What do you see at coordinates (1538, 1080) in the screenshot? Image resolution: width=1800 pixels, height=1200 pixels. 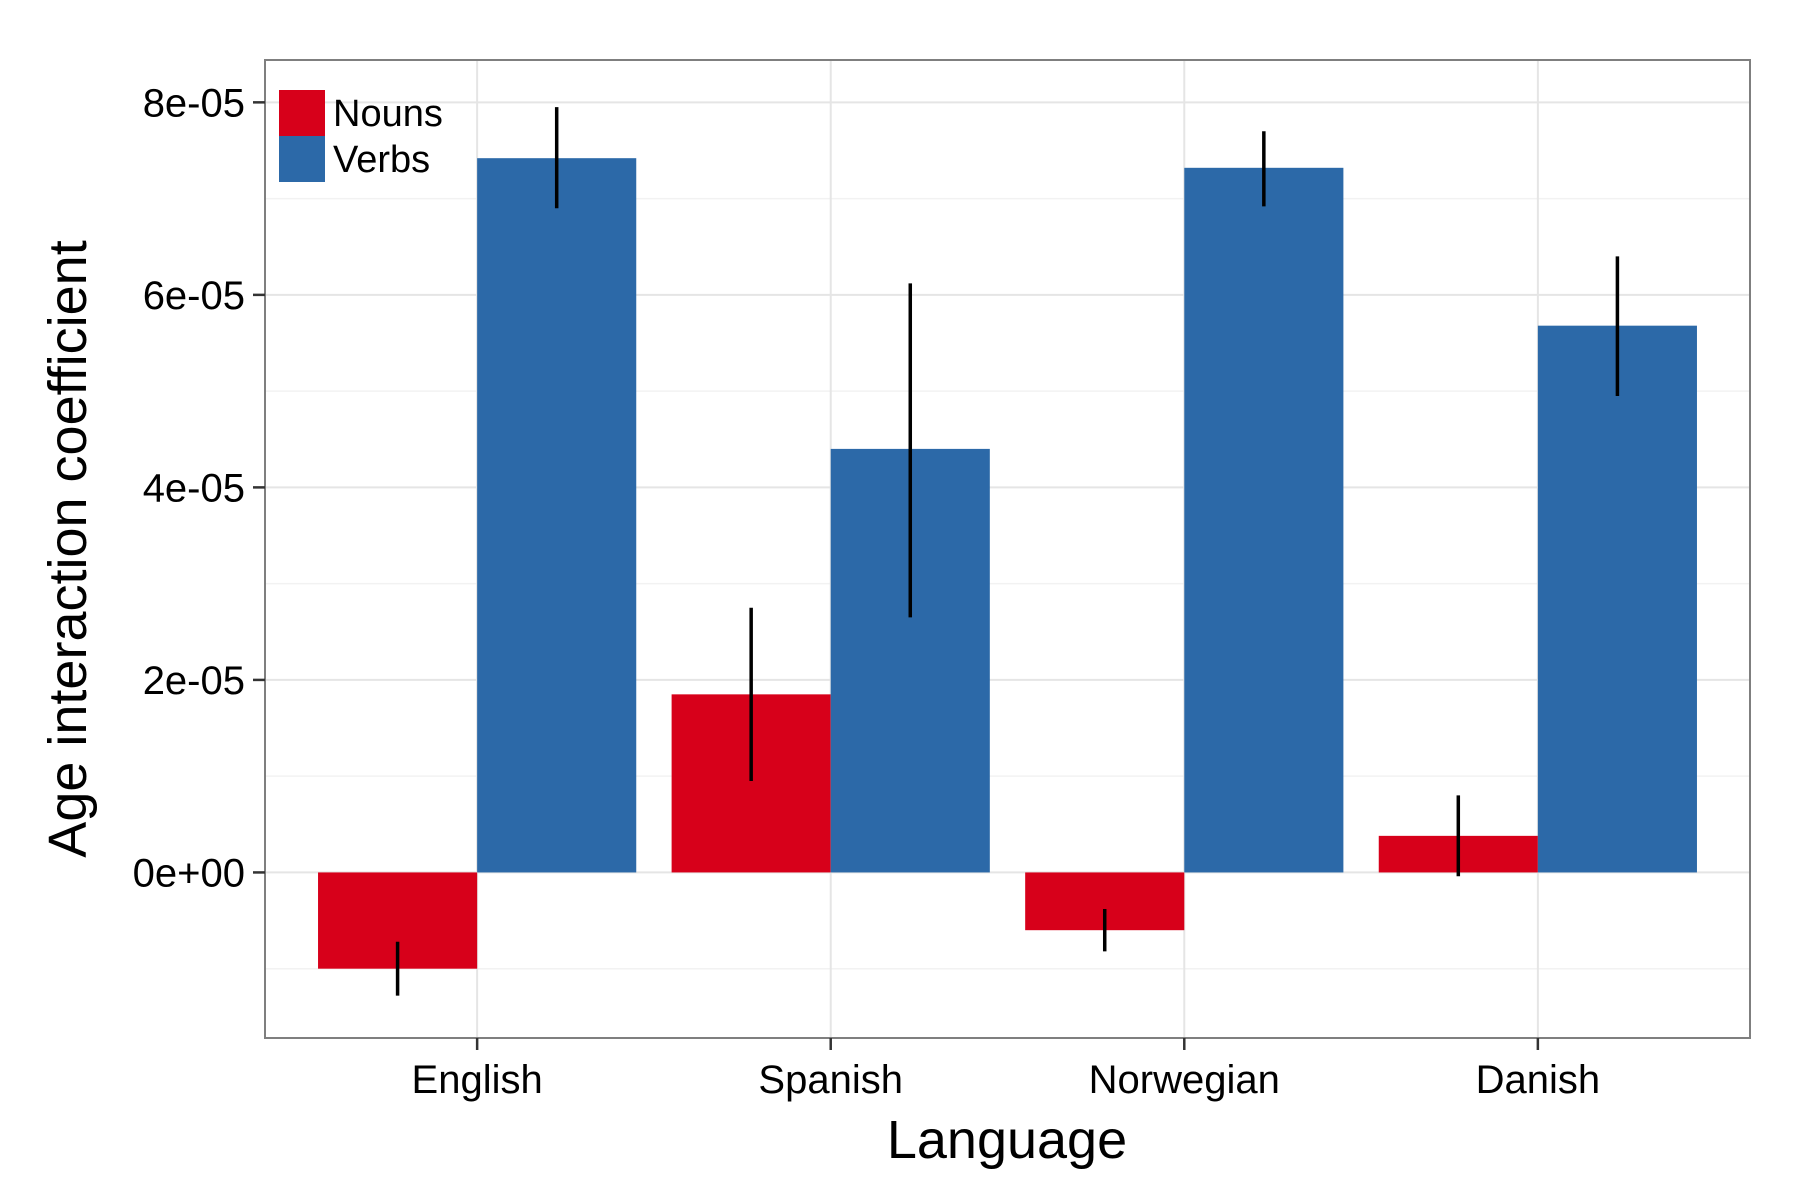 I see `x-tick-label: Danish` at bounding box center [1538, 1080].